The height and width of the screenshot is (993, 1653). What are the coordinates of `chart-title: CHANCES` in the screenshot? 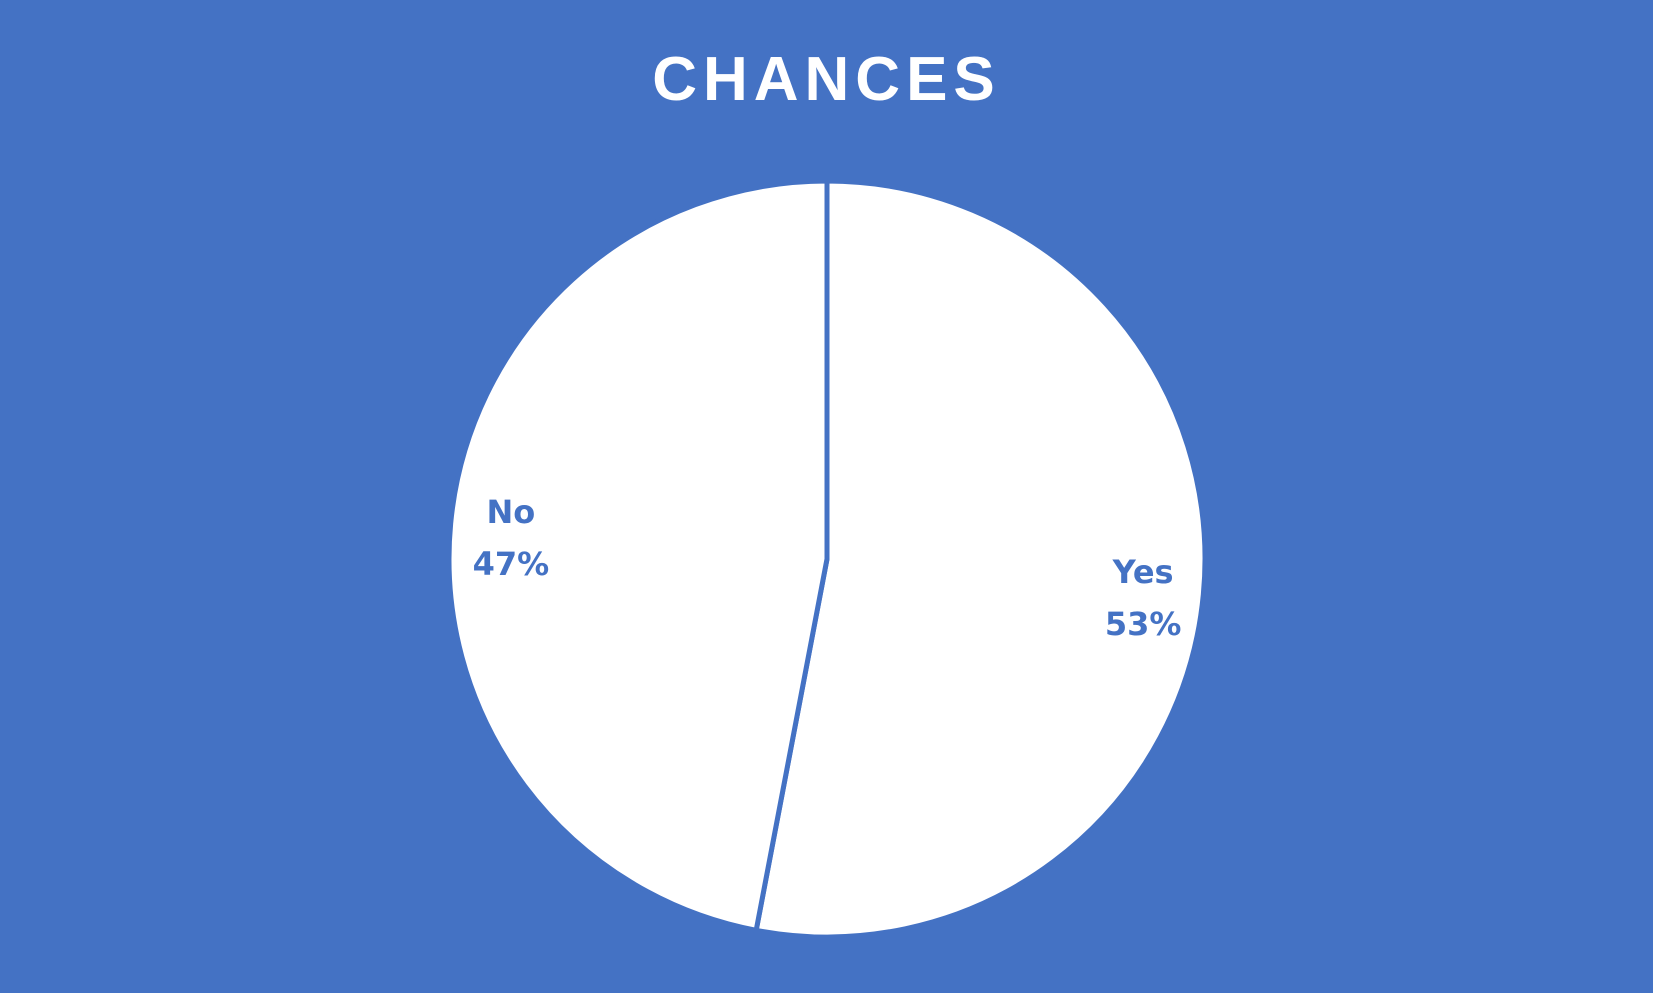 It's located at (826, 79).